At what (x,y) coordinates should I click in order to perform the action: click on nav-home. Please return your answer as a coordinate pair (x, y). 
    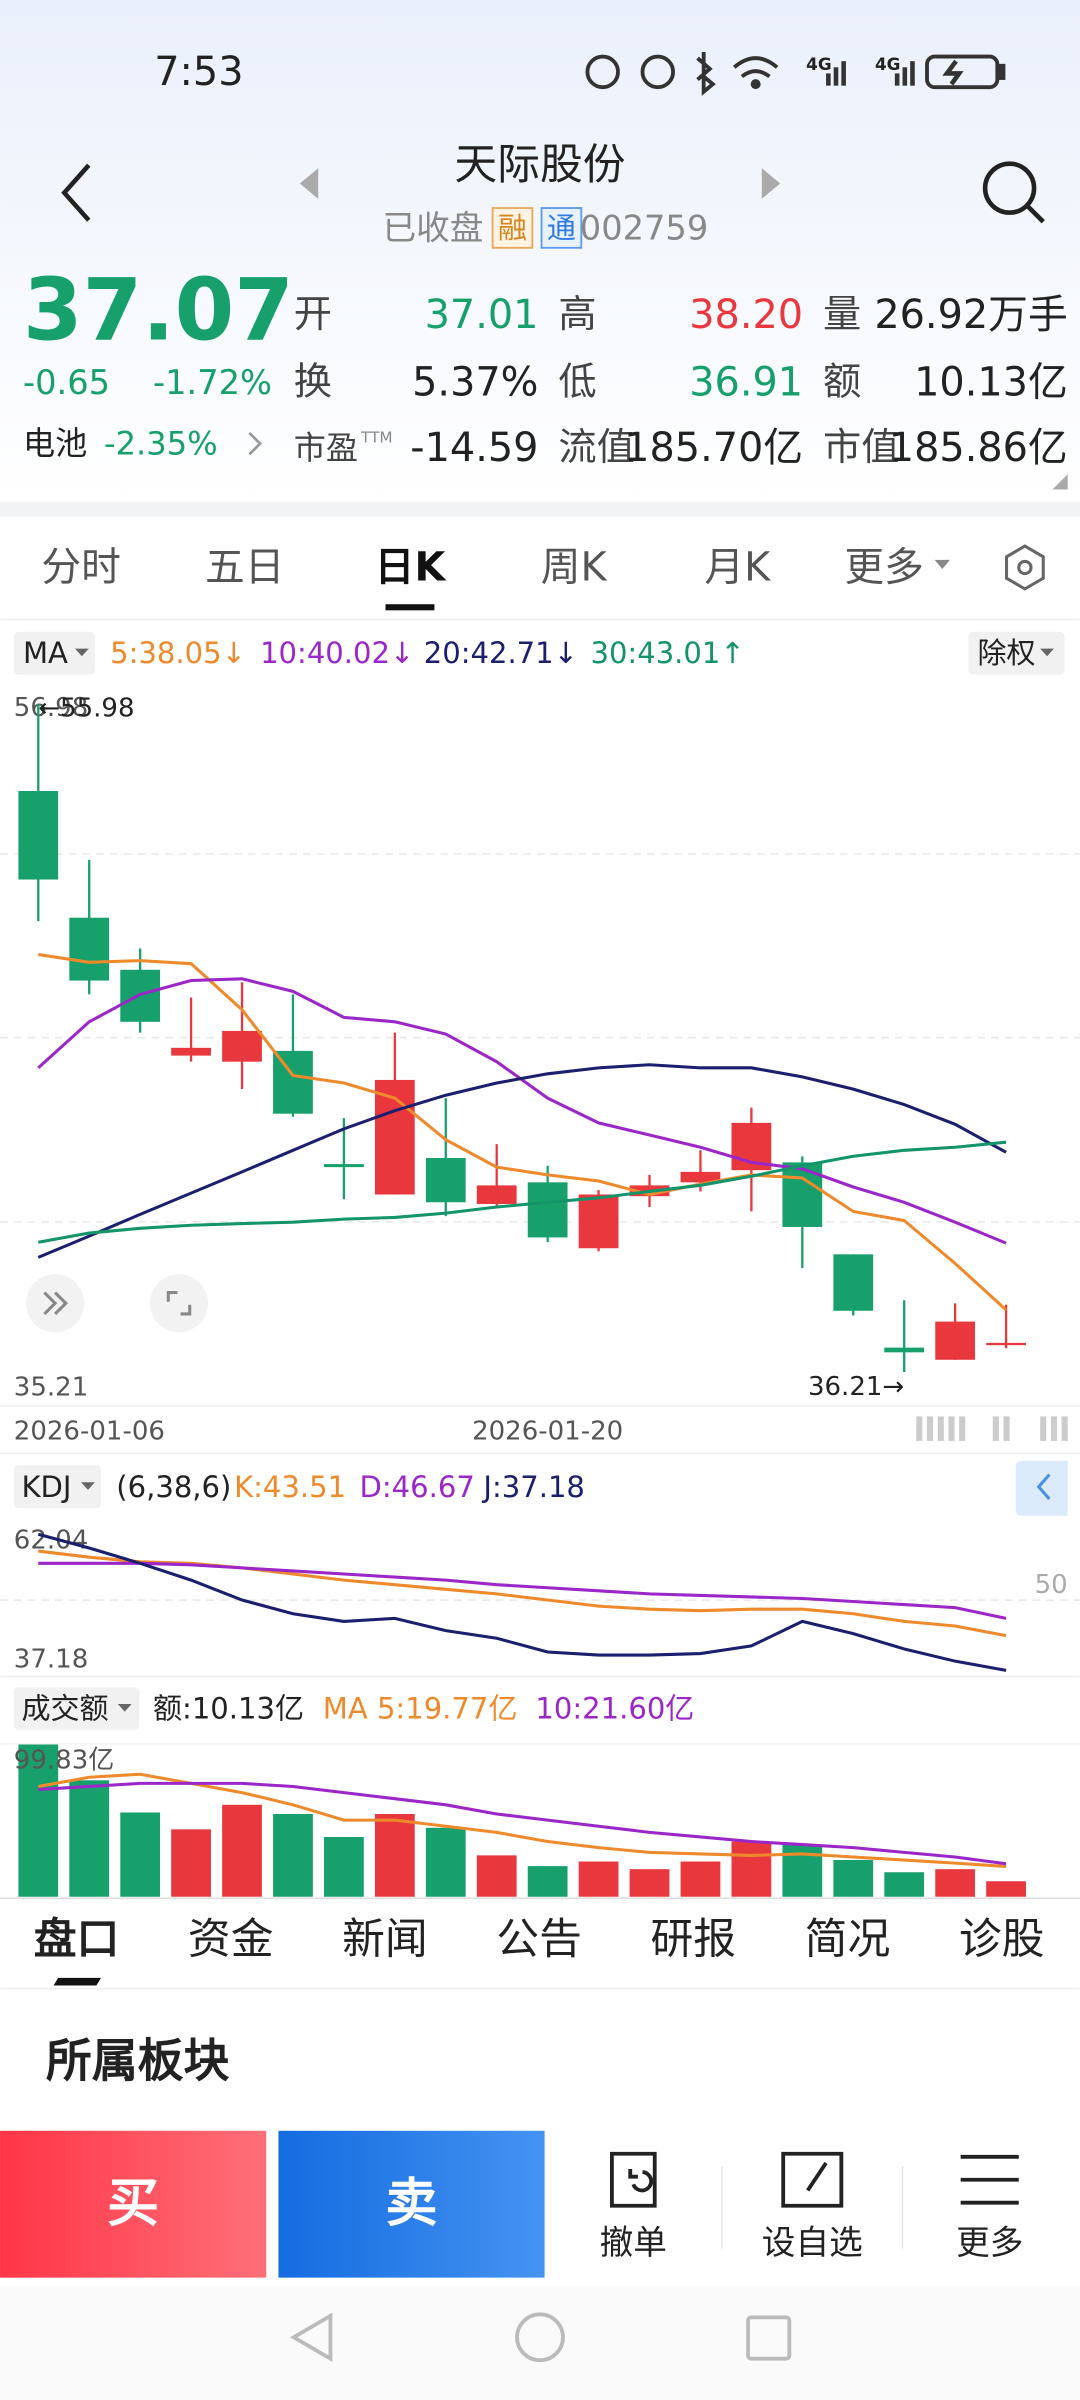
    Looking at the image, I should click on (540, 2337).